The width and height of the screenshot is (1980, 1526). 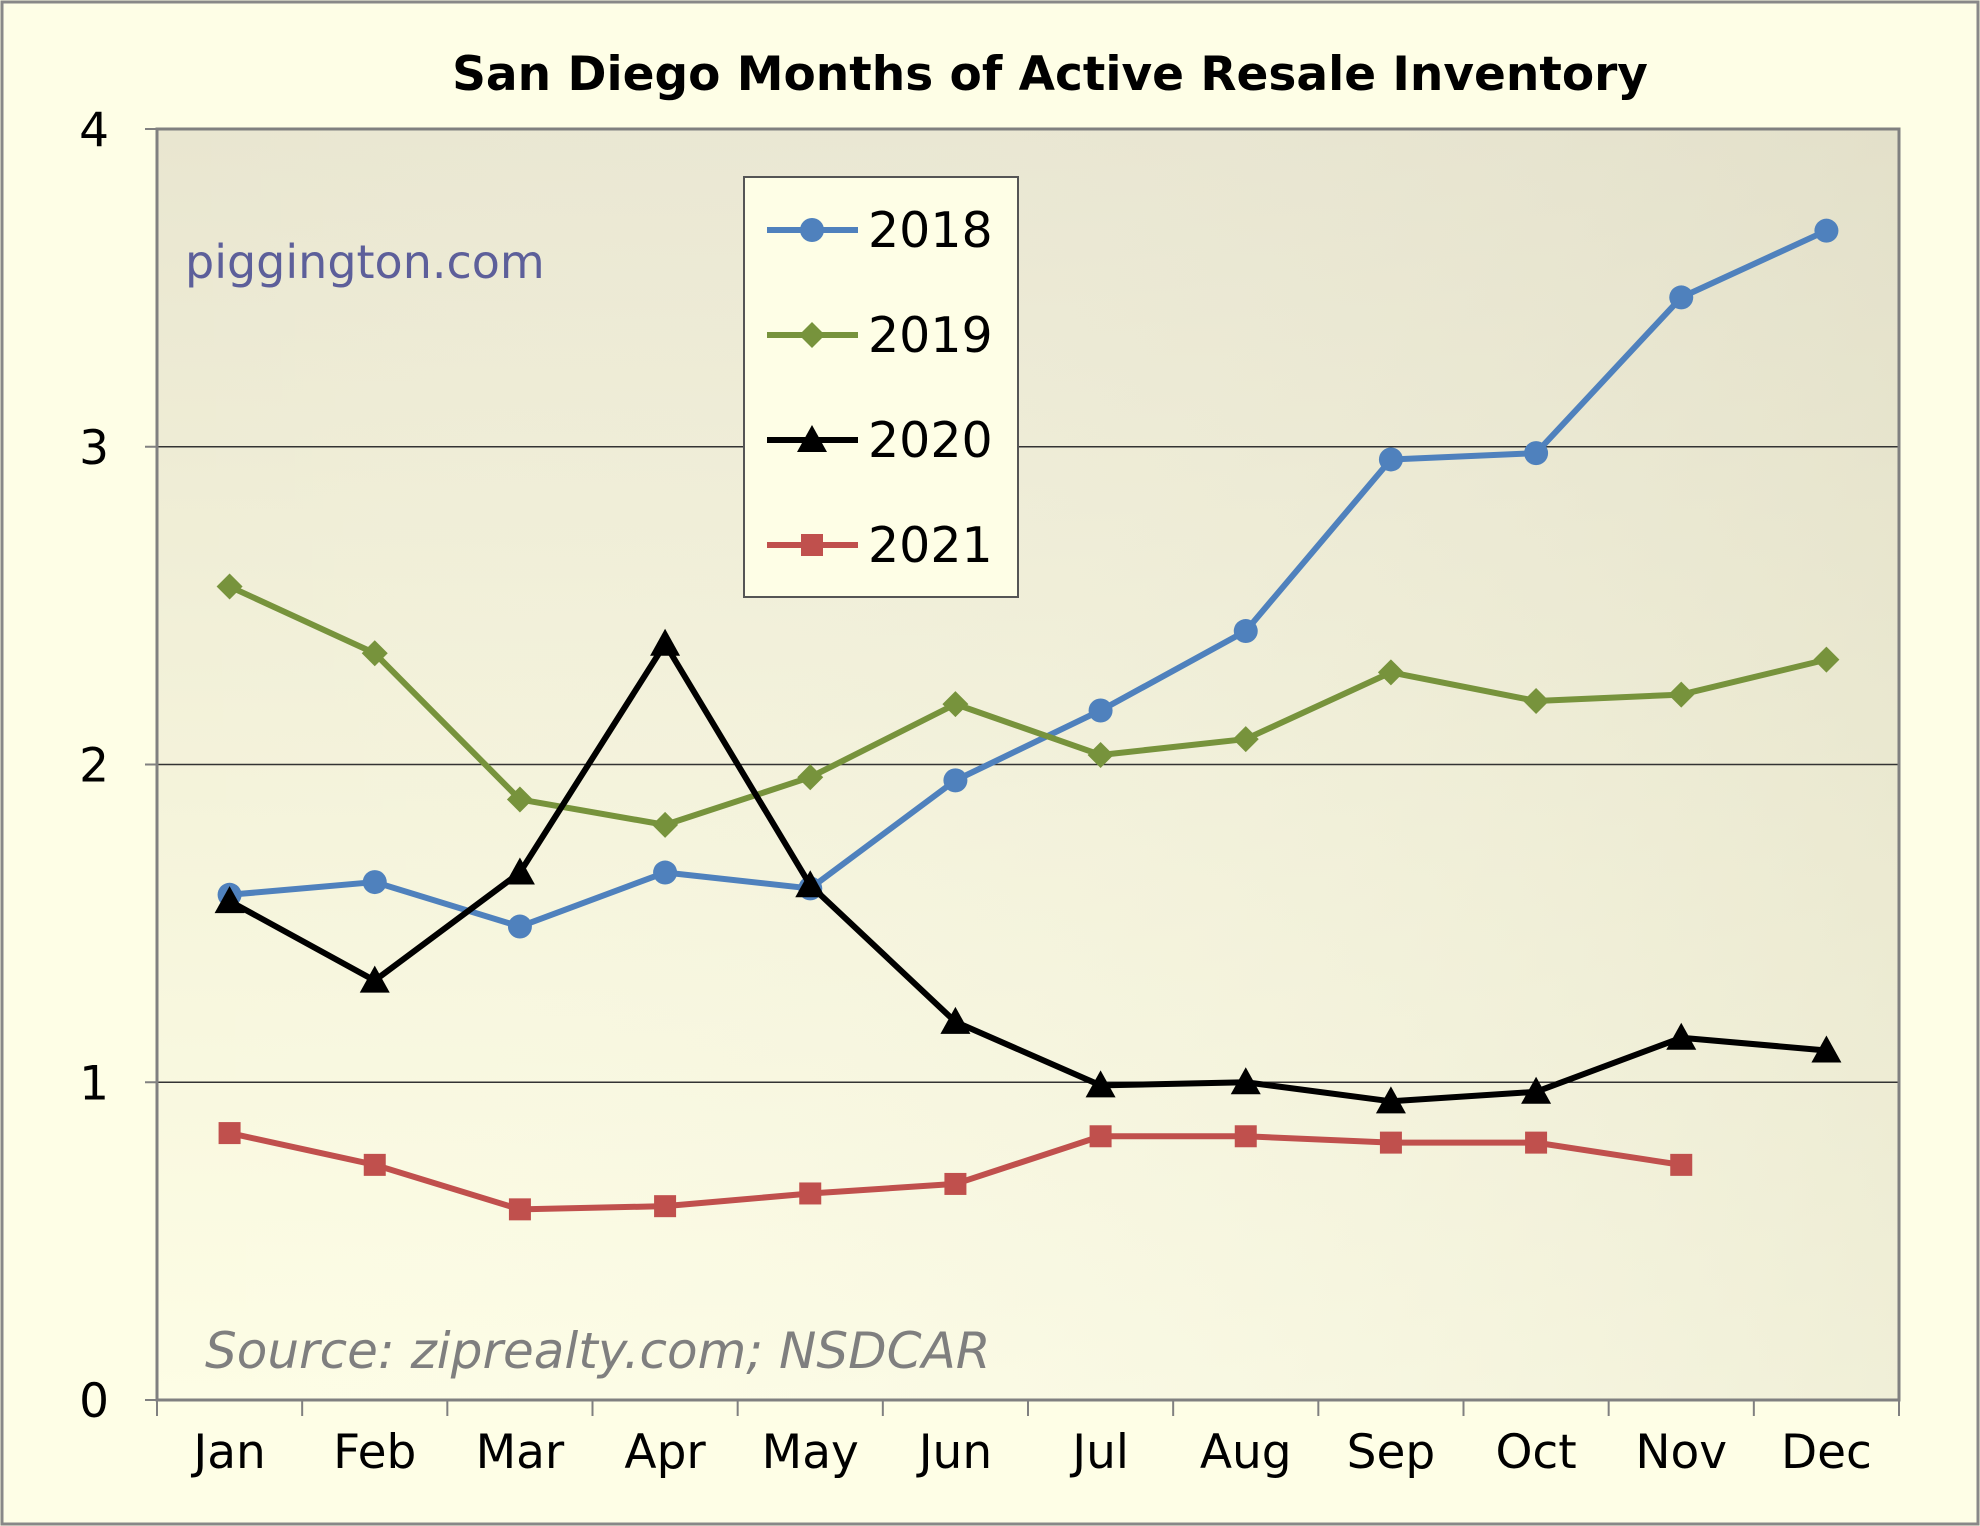 What do you see at coordinates (520, 1452) in the screenshot?
I see `x-tick-label: Mar` at bounding box center [520, 1452].